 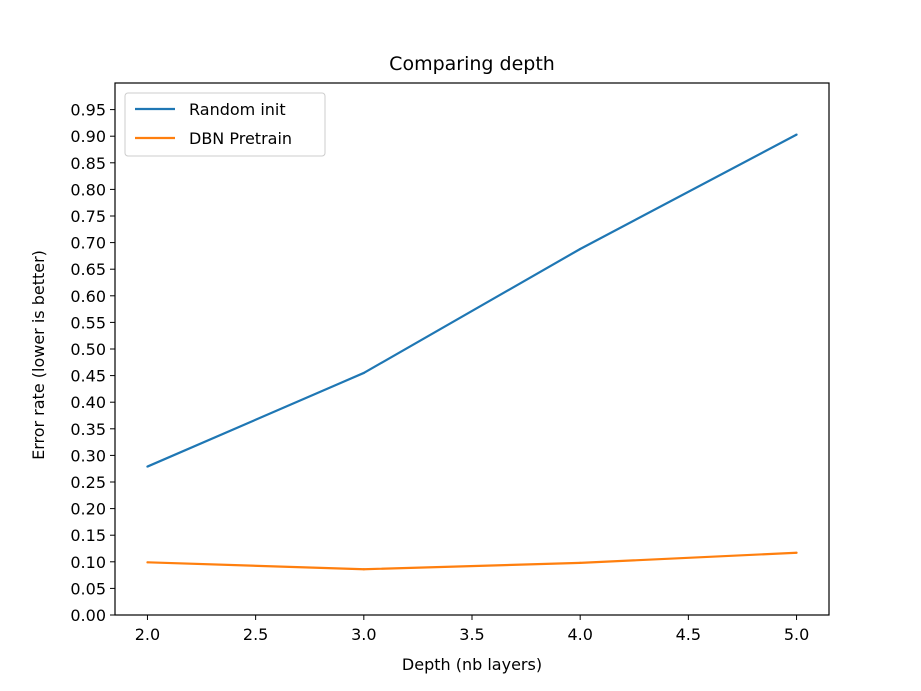 I want to click on y-tick-label: 0.30, so click(x=88, y=455).